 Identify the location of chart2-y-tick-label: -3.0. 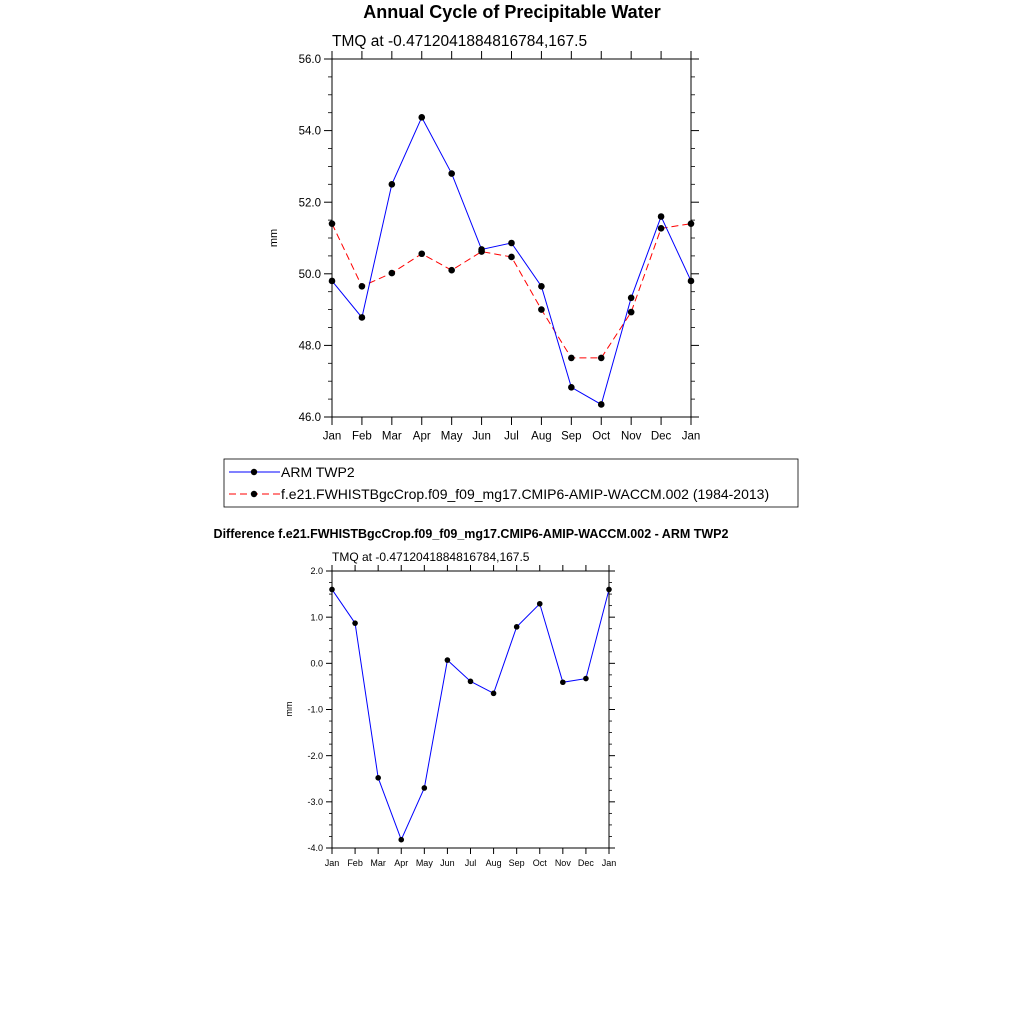
(315, 802).